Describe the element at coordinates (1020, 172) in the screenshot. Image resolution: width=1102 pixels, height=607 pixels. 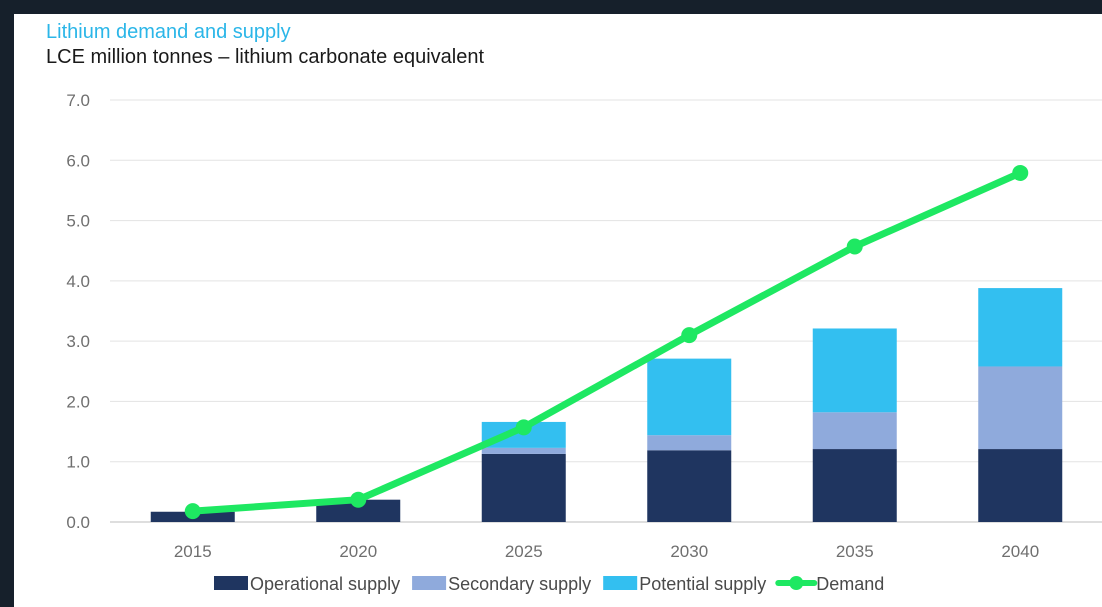
I see `demand-point-2040` at that location.